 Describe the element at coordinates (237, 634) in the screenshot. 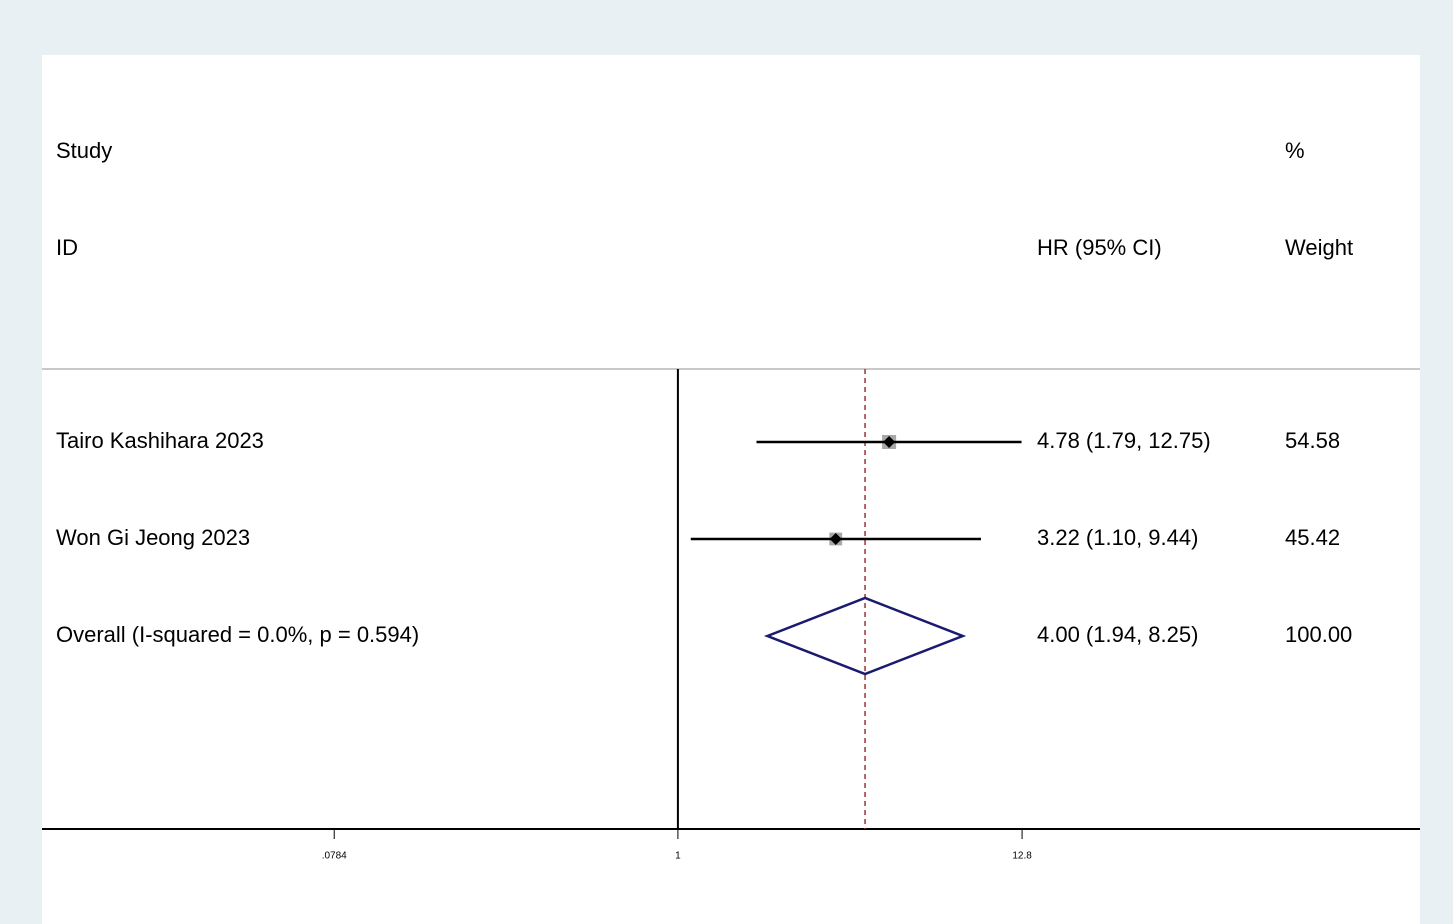

I see `study-label: Overall (I-squared = 0.0%, p = 0.594)` at that location.